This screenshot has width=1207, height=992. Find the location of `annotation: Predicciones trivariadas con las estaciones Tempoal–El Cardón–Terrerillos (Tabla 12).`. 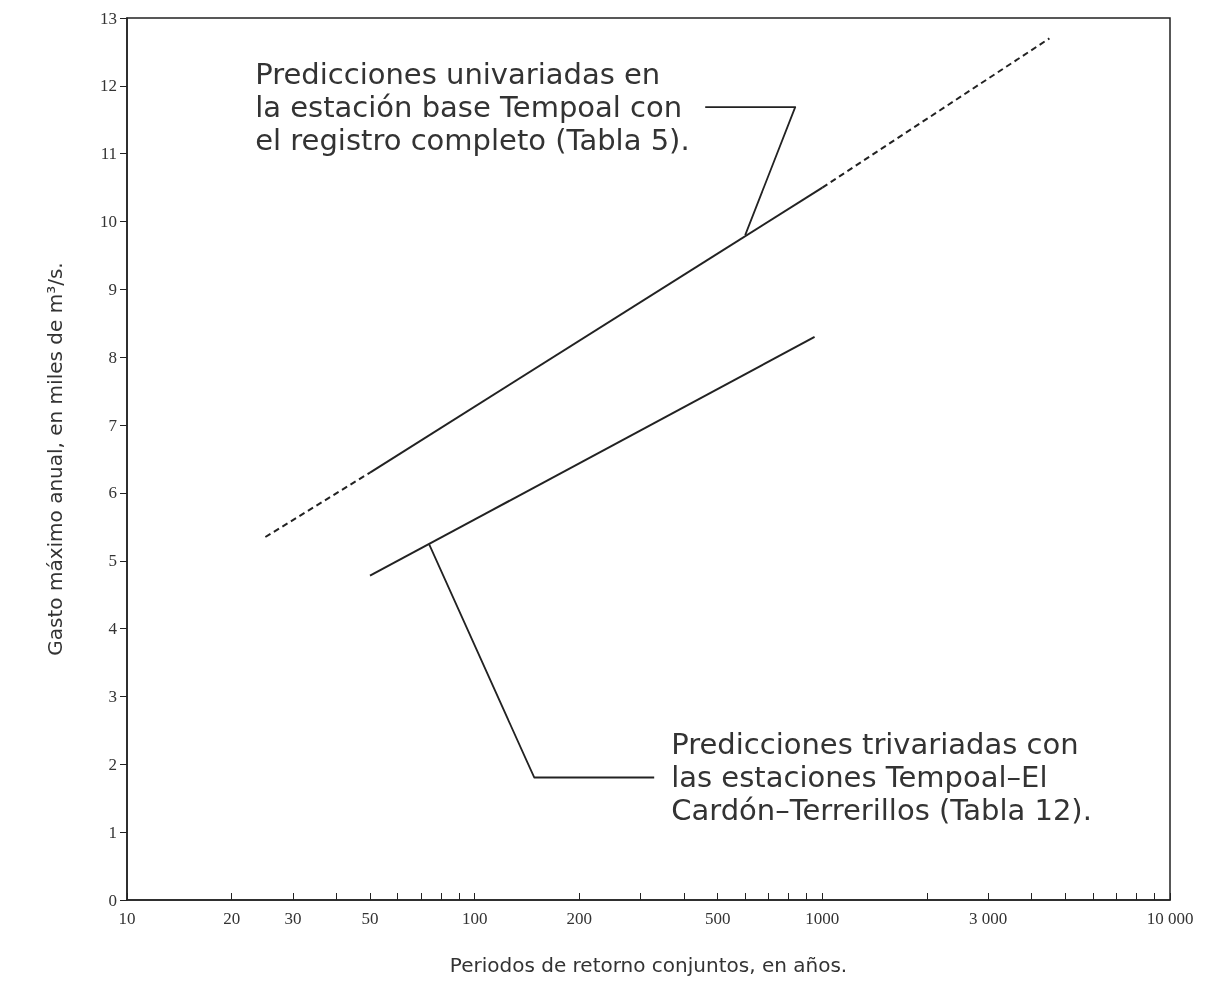

annotation: Predicciones trivariadas con las estaciones Tempoal–El Cardón–Terrerillos (Tabla 12). is located at coordinates (881, 776).